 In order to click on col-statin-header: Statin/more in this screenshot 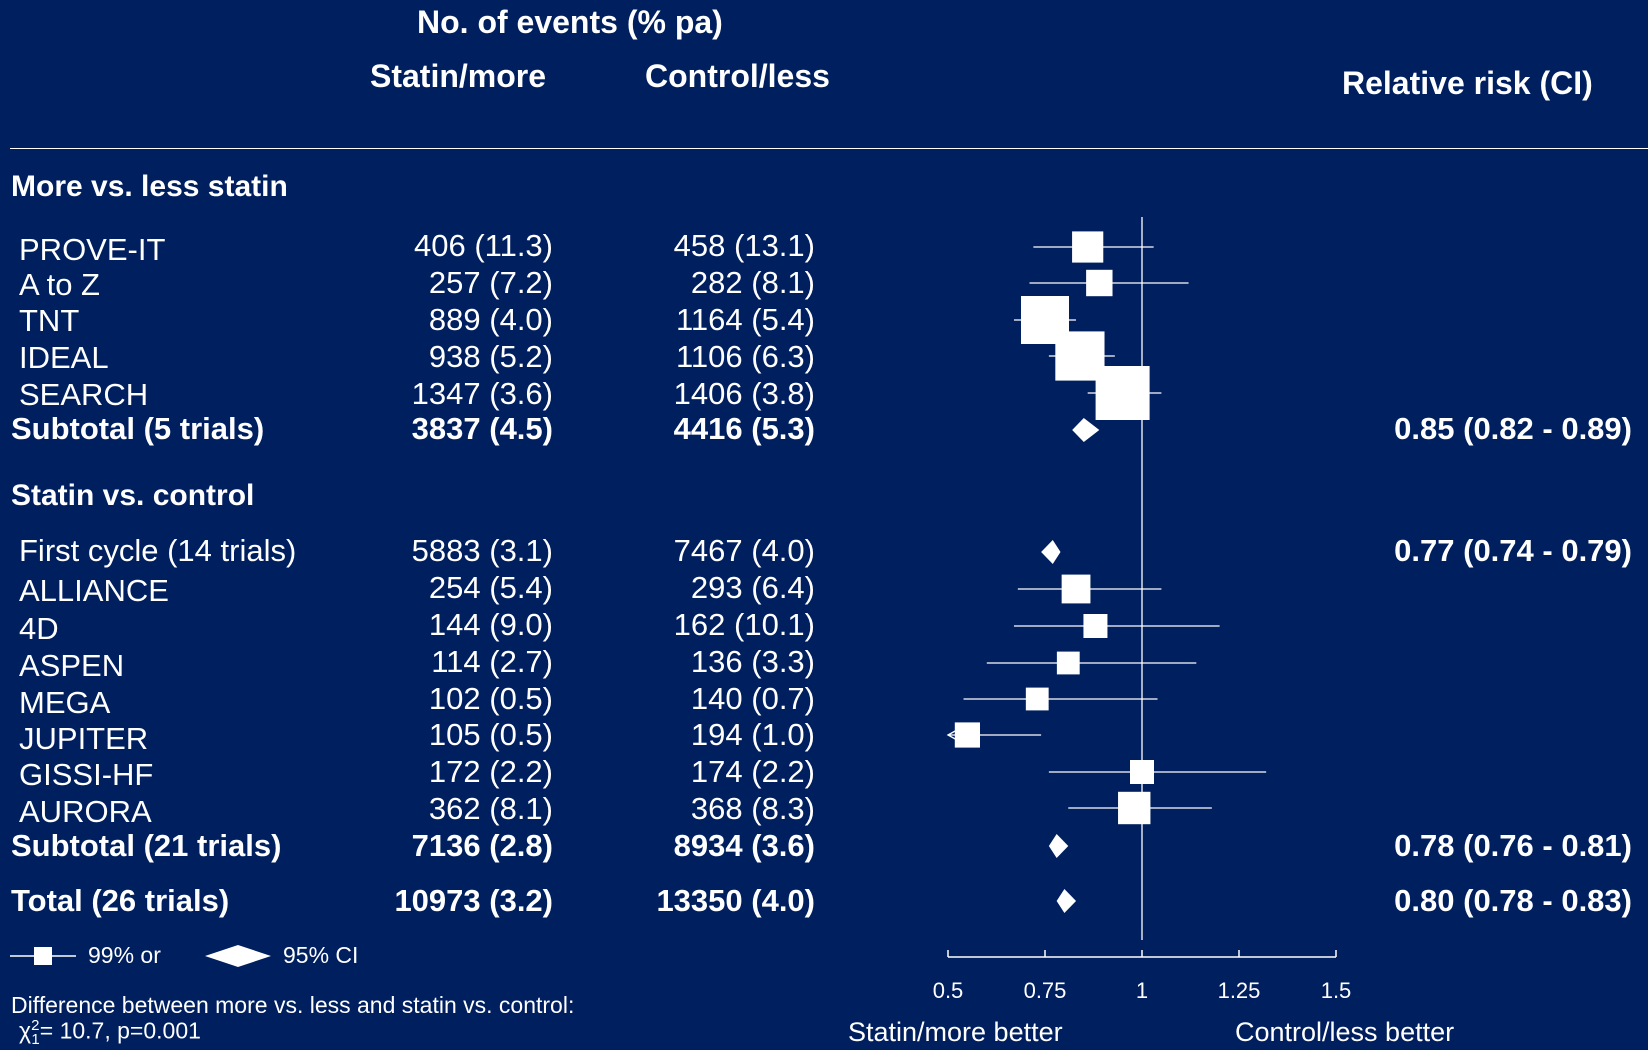, I will do `click(458, 76)`.